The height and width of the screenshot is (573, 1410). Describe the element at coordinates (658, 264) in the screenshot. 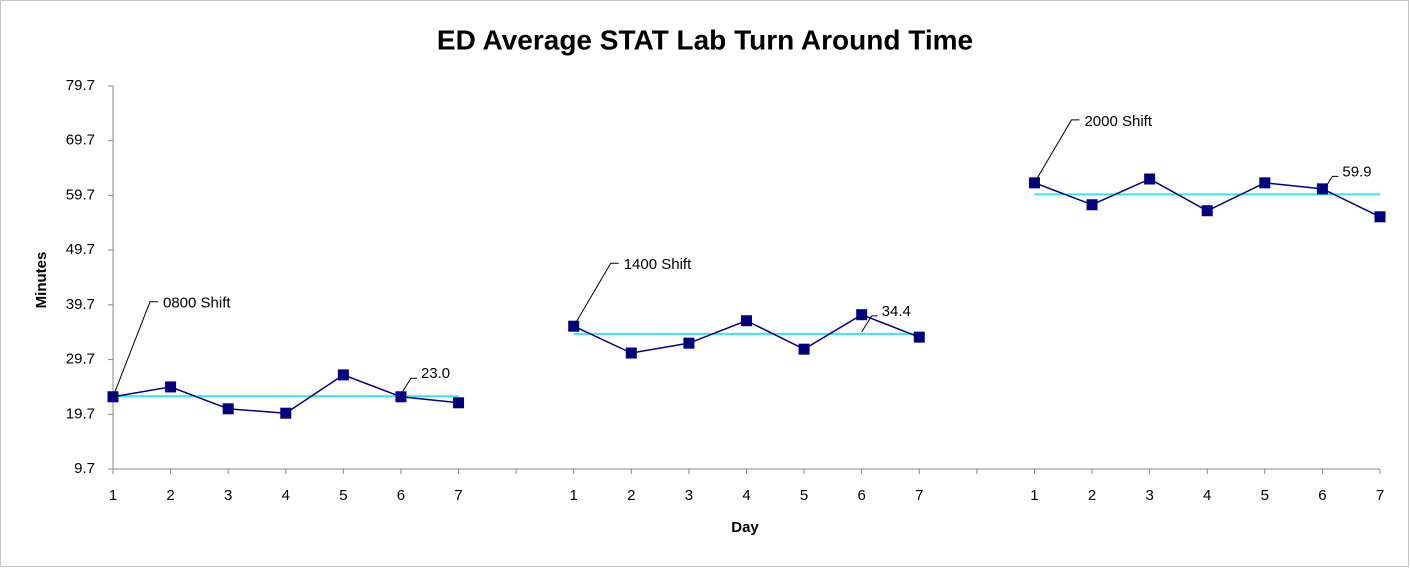

I see `annotation: 1400 Shift` at that location.